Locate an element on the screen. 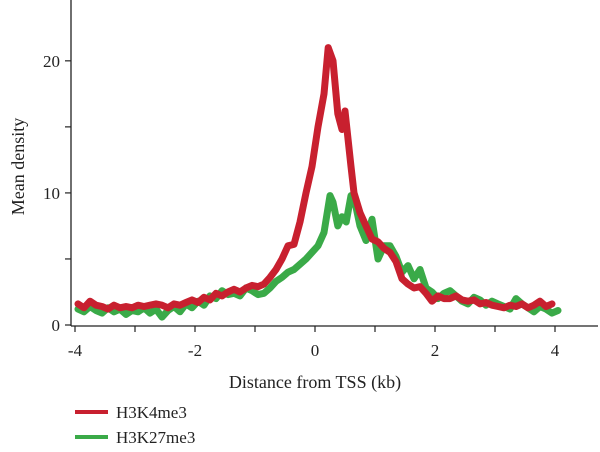 The image size is (600, 452). y-axis: 0 10 20 is located at coordinates (57, 167).